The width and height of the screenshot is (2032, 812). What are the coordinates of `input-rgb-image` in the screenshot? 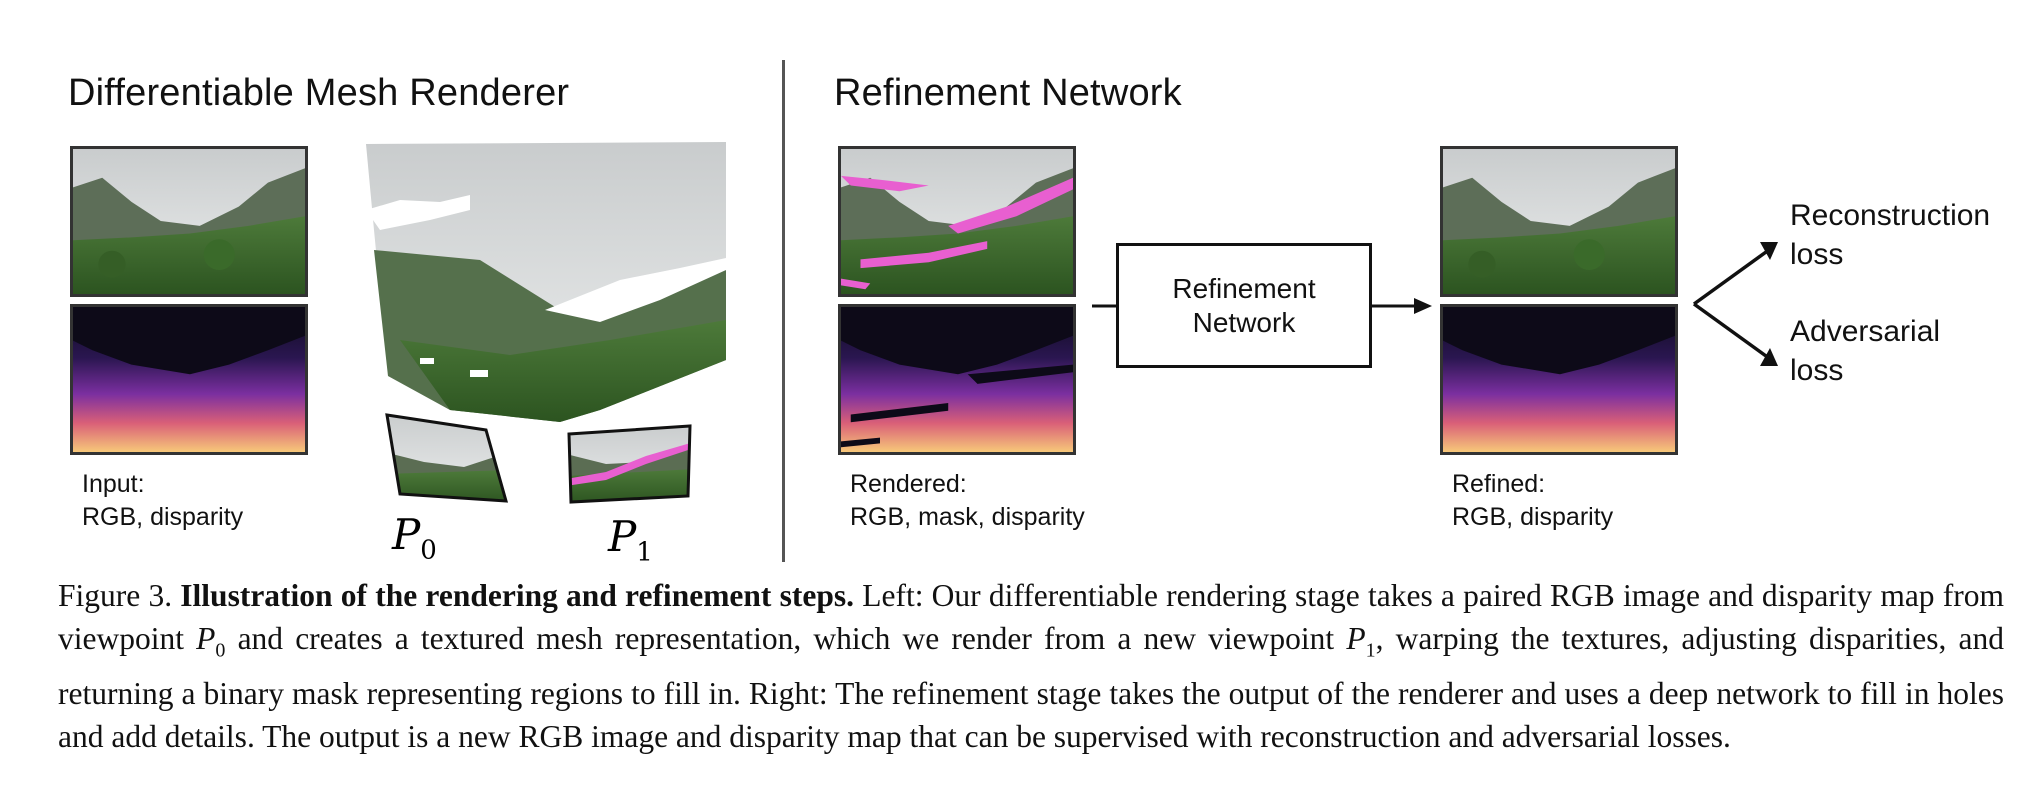 It's located at (189, 221).